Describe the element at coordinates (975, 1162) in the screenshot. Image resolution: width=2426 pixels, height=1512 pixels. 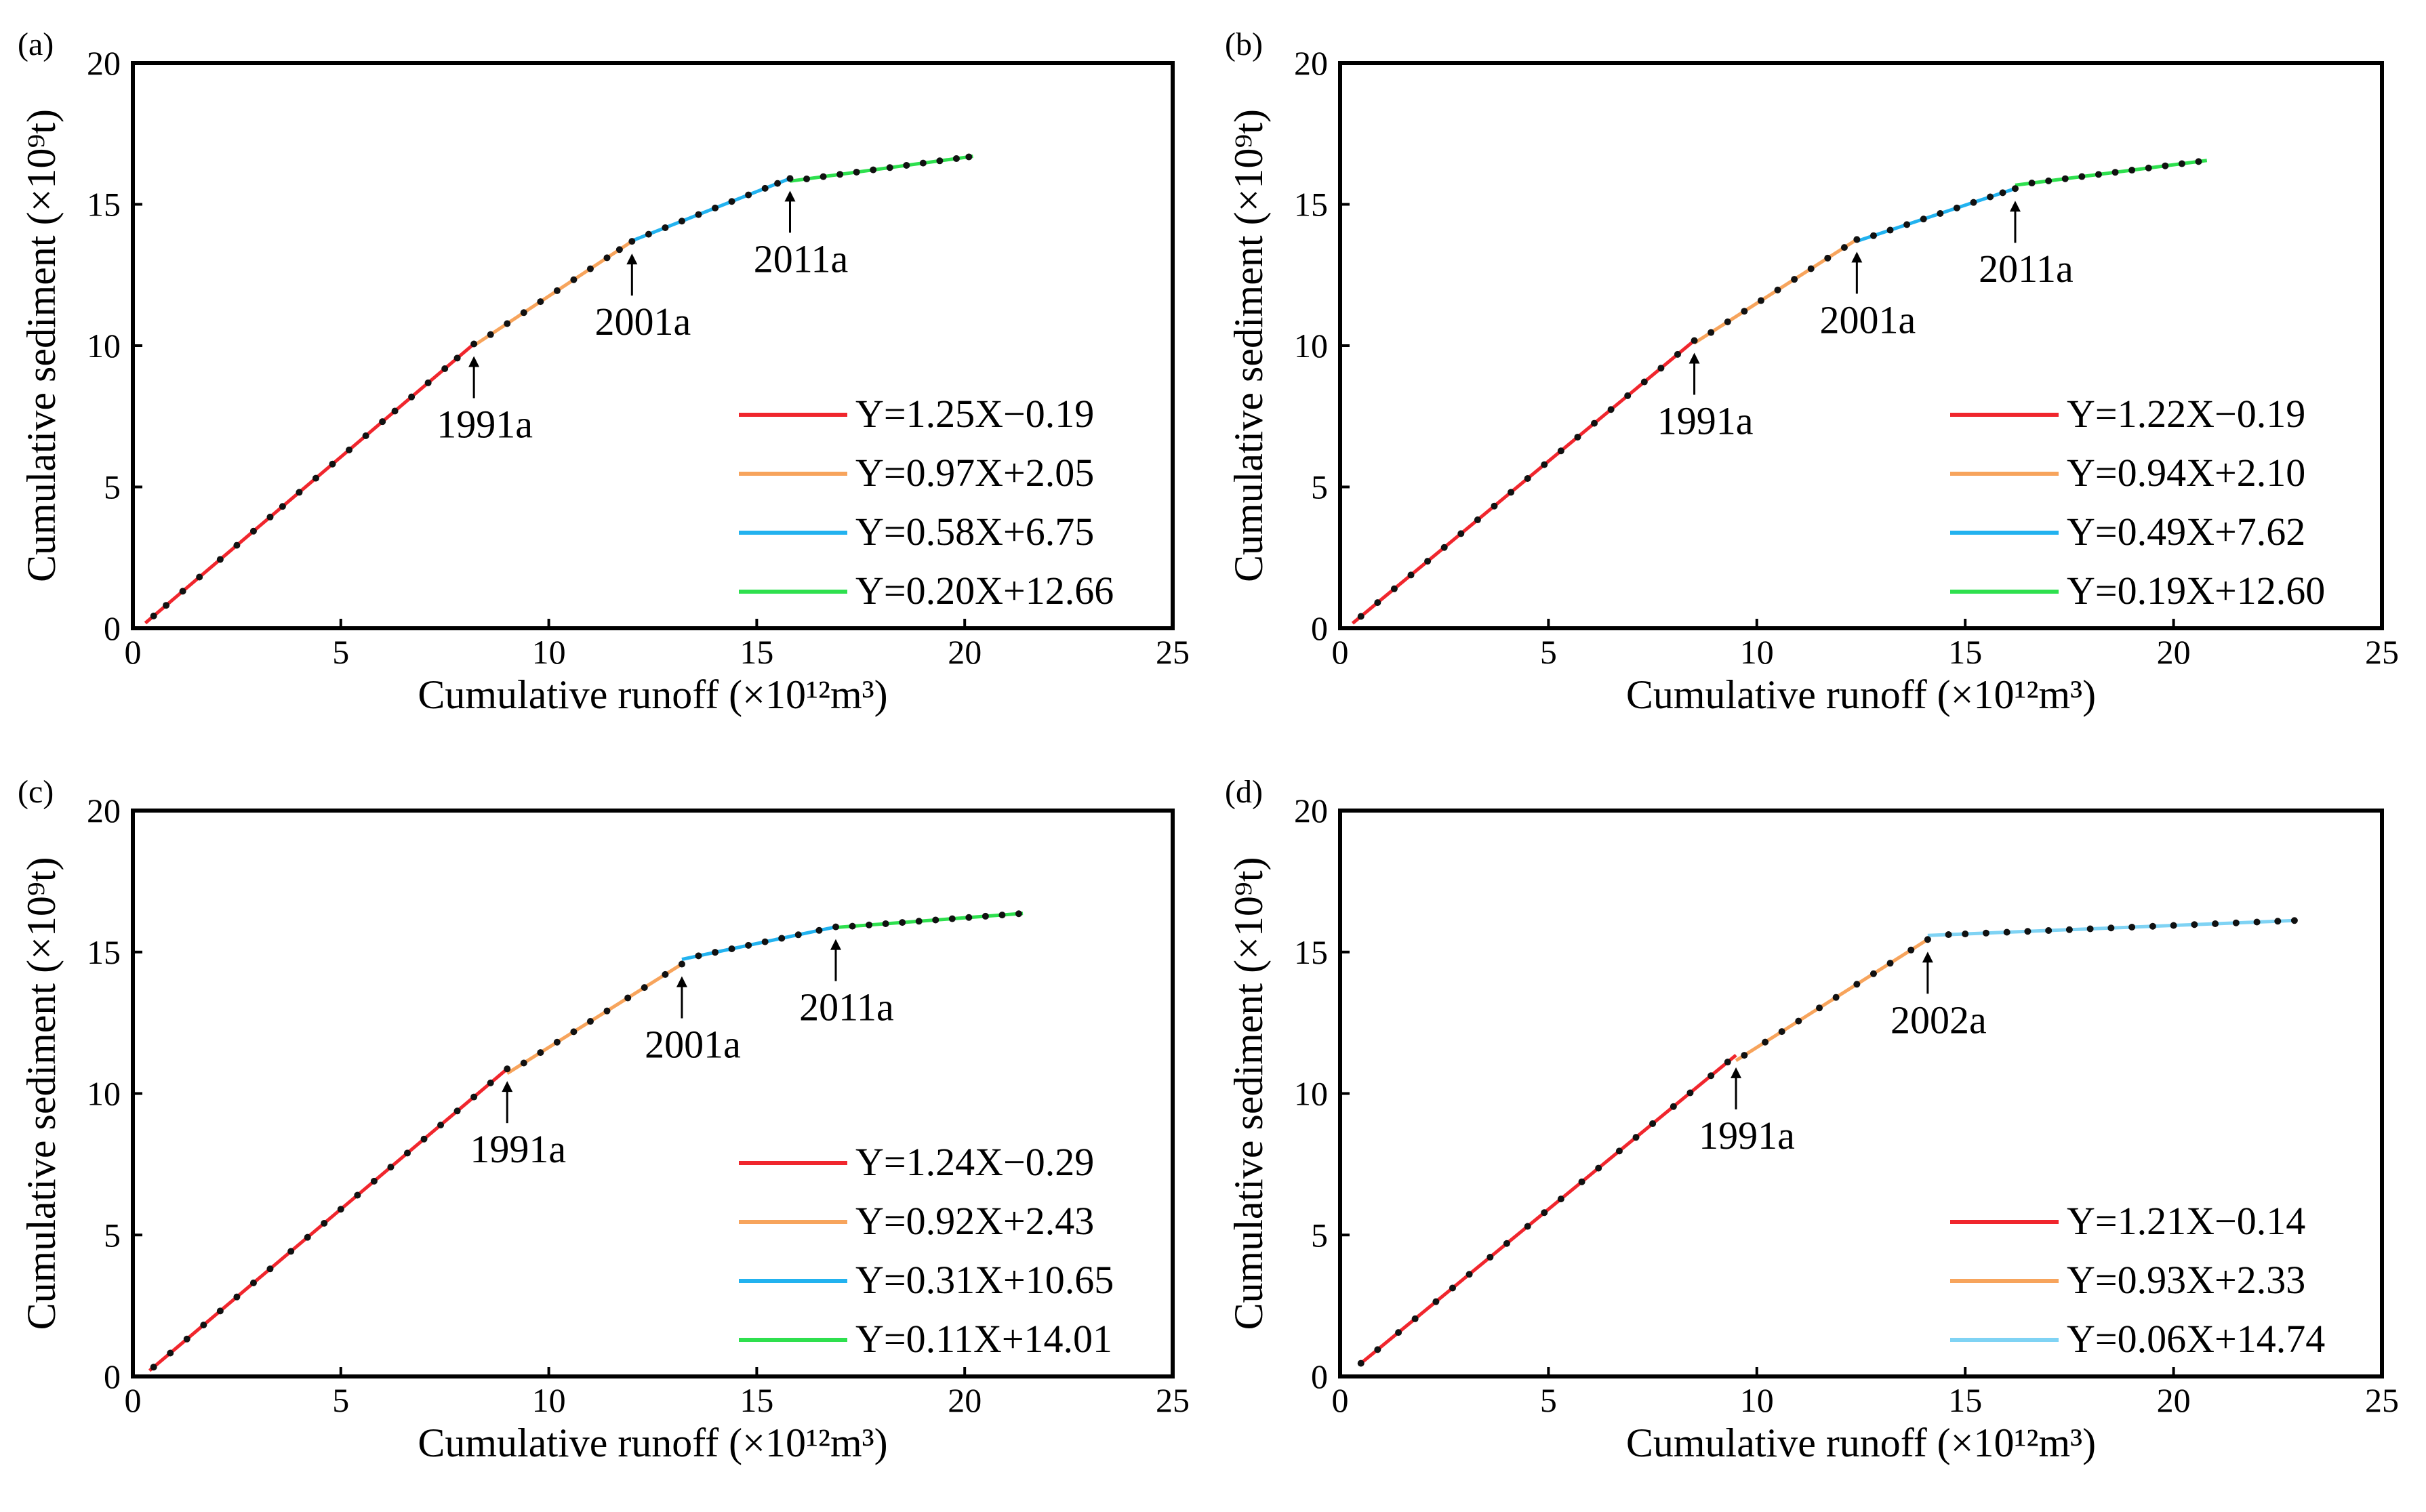
I see `legend-entry: Y=1.24X−0.29` at that location.